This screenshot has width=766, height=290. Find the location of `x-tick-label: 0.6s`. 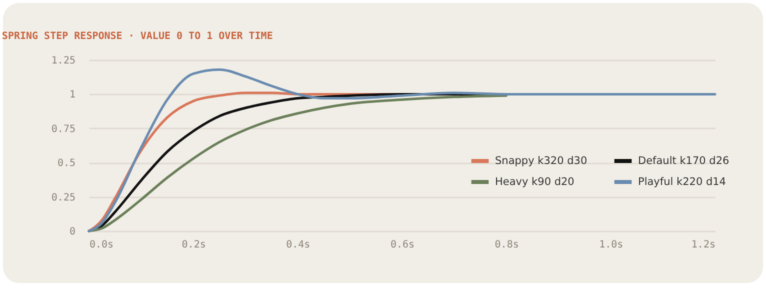

x-tick-label: 0.6s is located at coordinates (402, 245).